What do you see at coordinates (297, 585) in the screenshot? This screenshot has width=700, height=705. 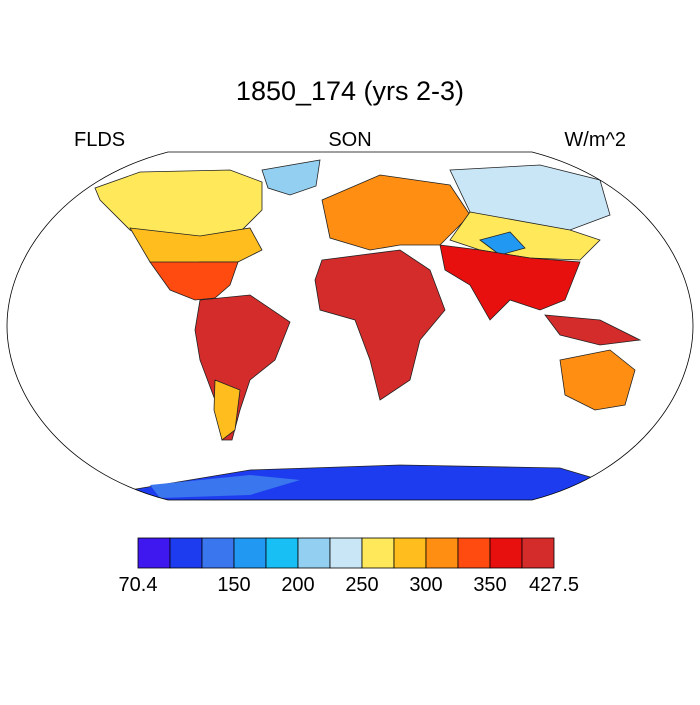 I see `colorbar-tick-label: 200` at bounding box center [297, 585].